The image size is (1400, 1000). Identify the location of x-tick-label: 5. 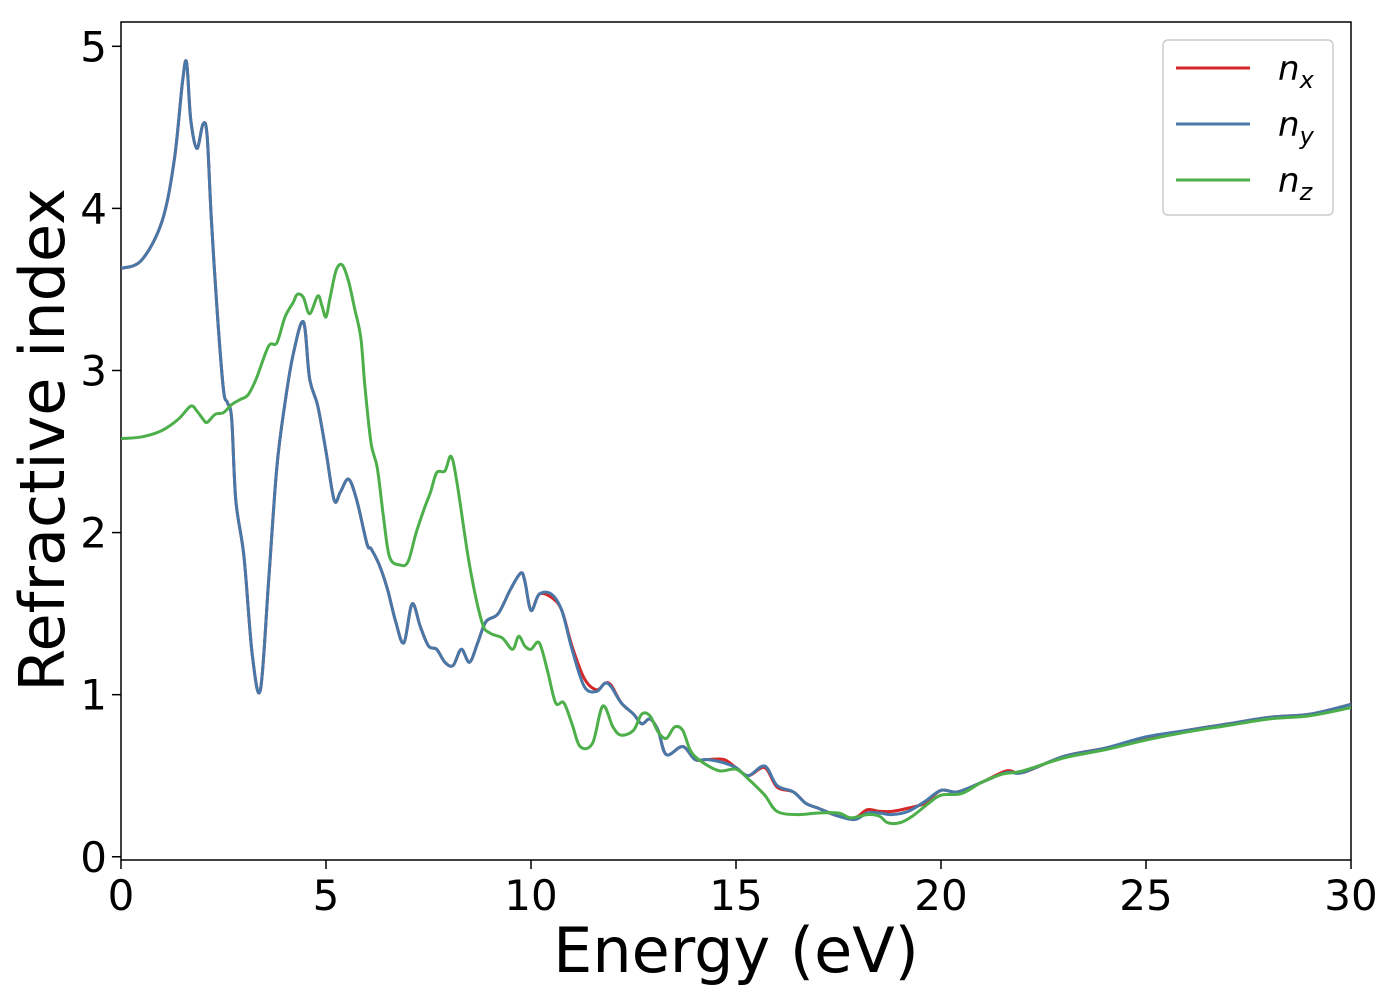
(326, 895).